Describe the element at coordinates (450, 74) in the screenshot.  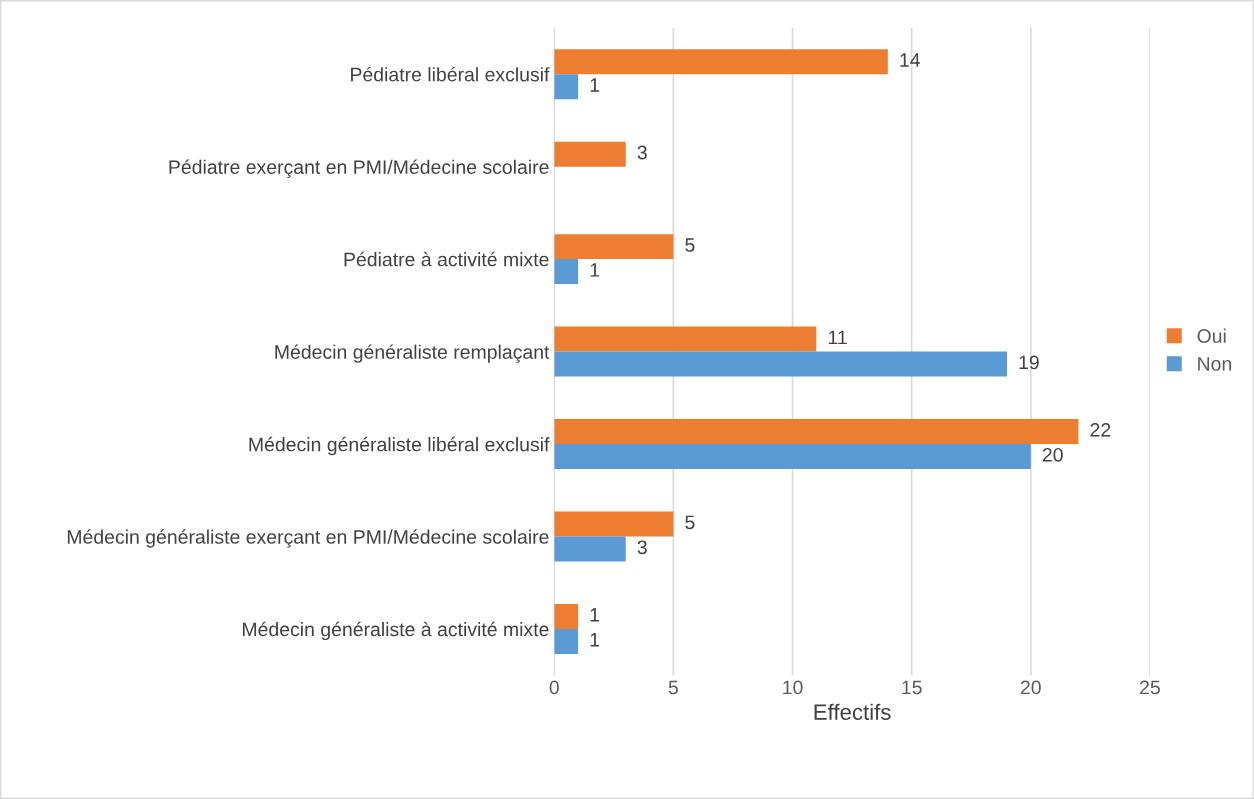
I see `y-tick-label: Pédiatre libéral exclusif` at that location.